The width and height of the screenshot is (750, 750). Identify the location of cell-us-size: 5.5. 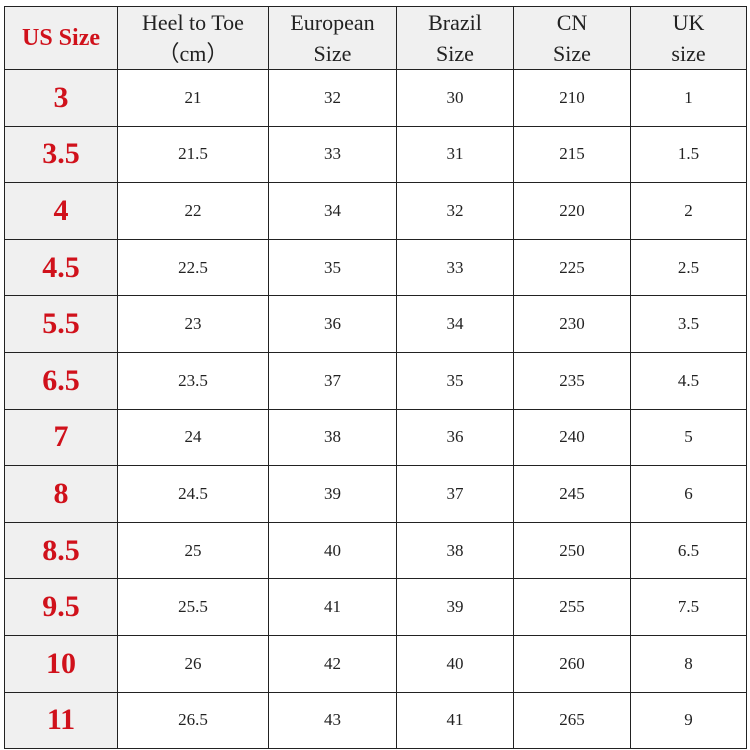
(61, 324).